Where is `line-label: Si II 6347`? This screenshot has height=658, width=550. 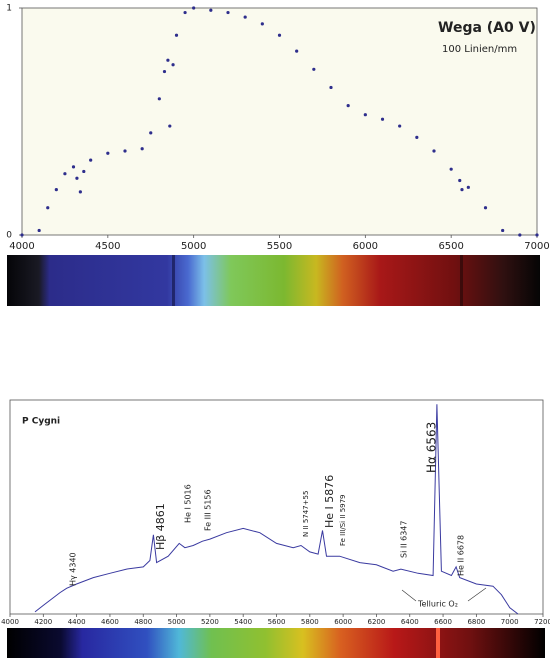
line-label: Si II 6347 is located at coordinates (404, 539).